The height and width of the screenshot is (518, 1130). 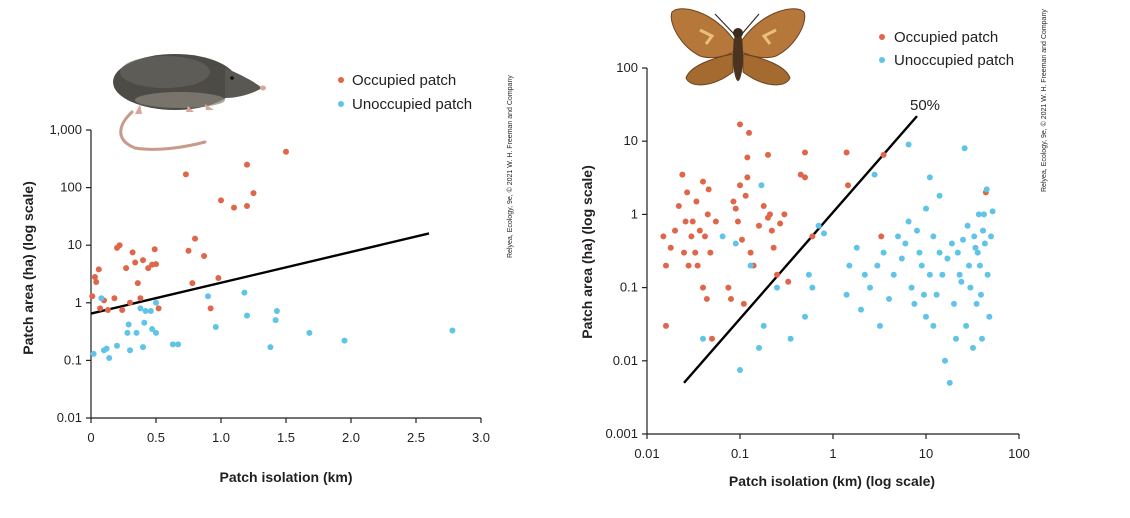 I want to click on left-y-tick-label: 100, so click(x=71, y=187).